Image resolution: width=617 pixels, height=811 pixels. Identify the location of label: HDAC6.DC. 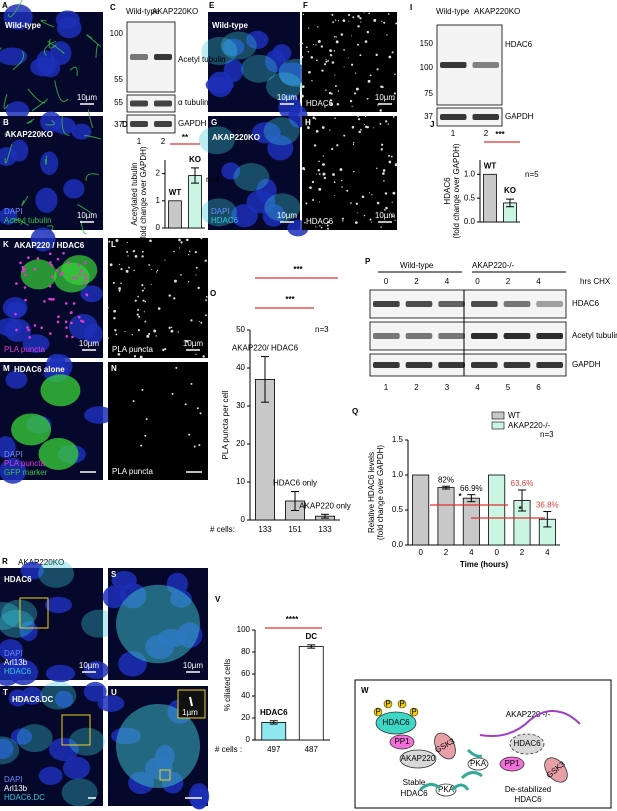
(33, 699).